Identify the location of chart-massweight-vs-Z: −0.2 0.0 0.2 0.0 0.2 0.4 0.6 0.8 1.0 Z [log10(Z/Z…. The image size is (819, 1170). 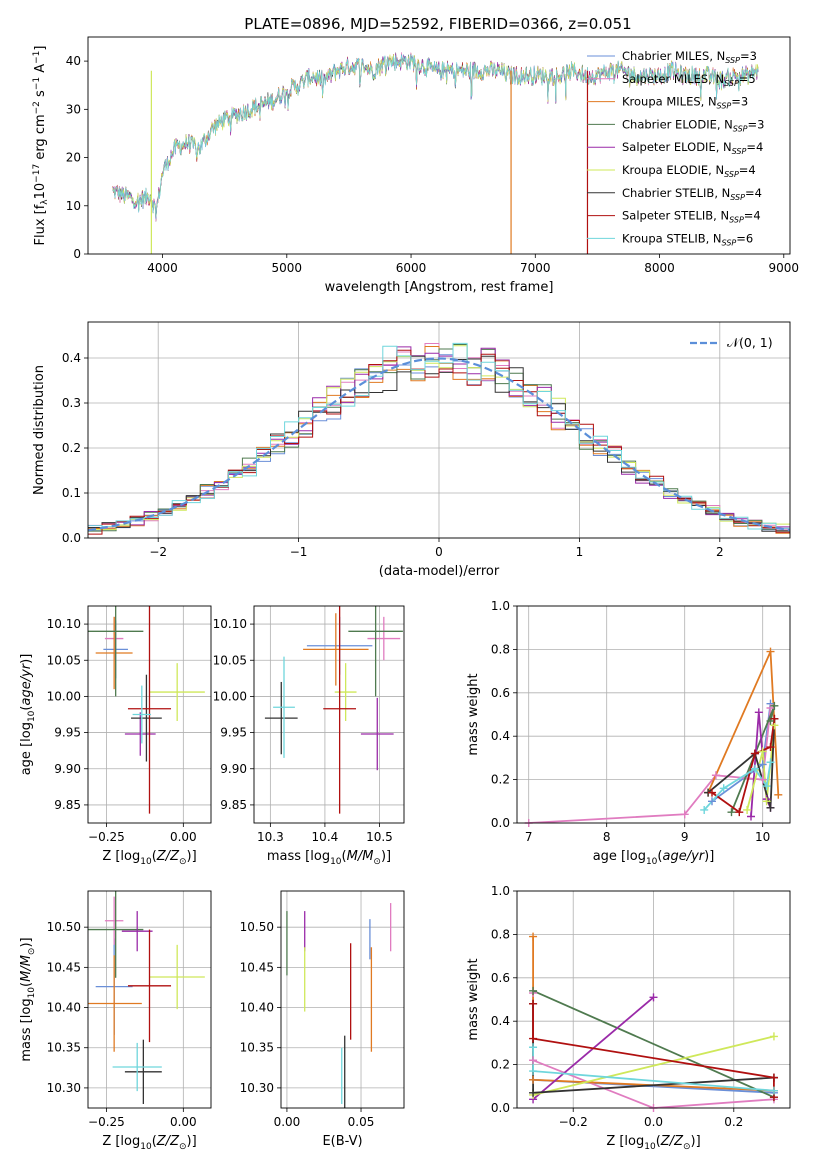
(628, 1018).